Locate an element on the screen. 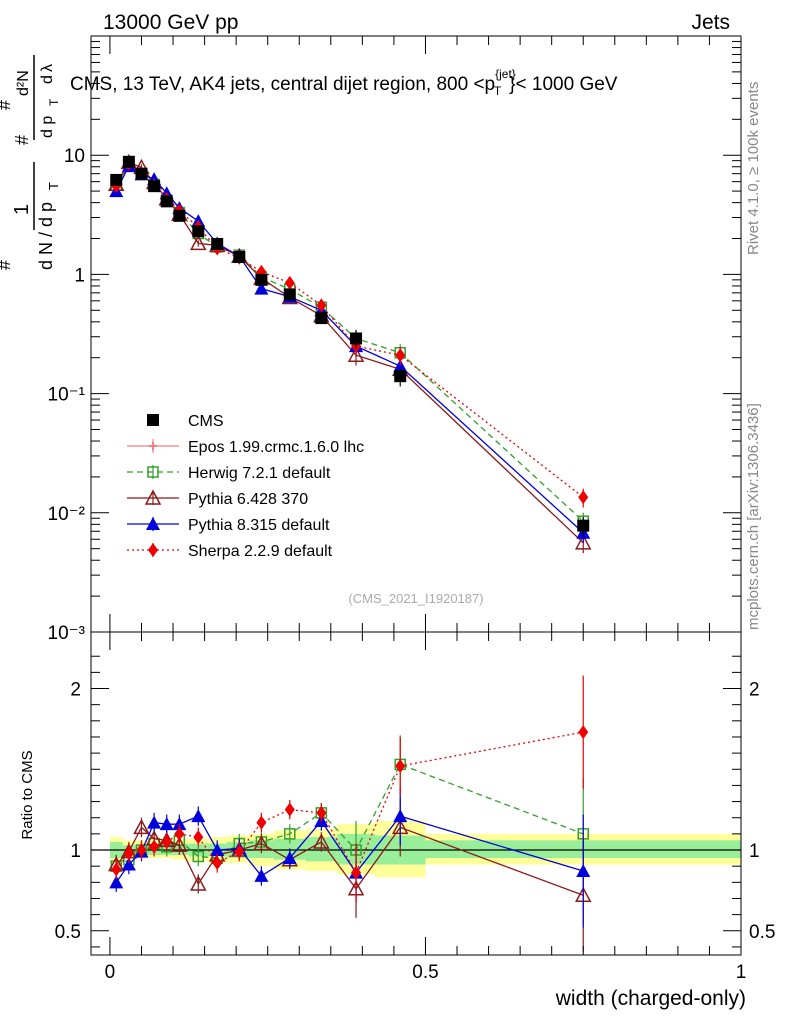  y-tick-label: 10⁻³ is located at coordinates (67, 633).